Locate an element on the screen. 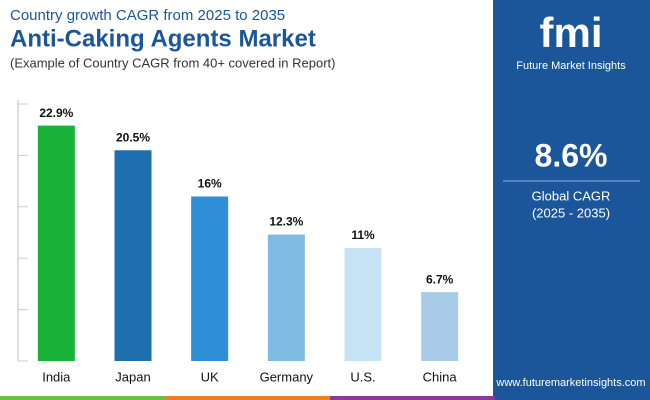 This screenshot has height=400, width=650. x-tick-label: Japan is located at coordinates (132, 376).